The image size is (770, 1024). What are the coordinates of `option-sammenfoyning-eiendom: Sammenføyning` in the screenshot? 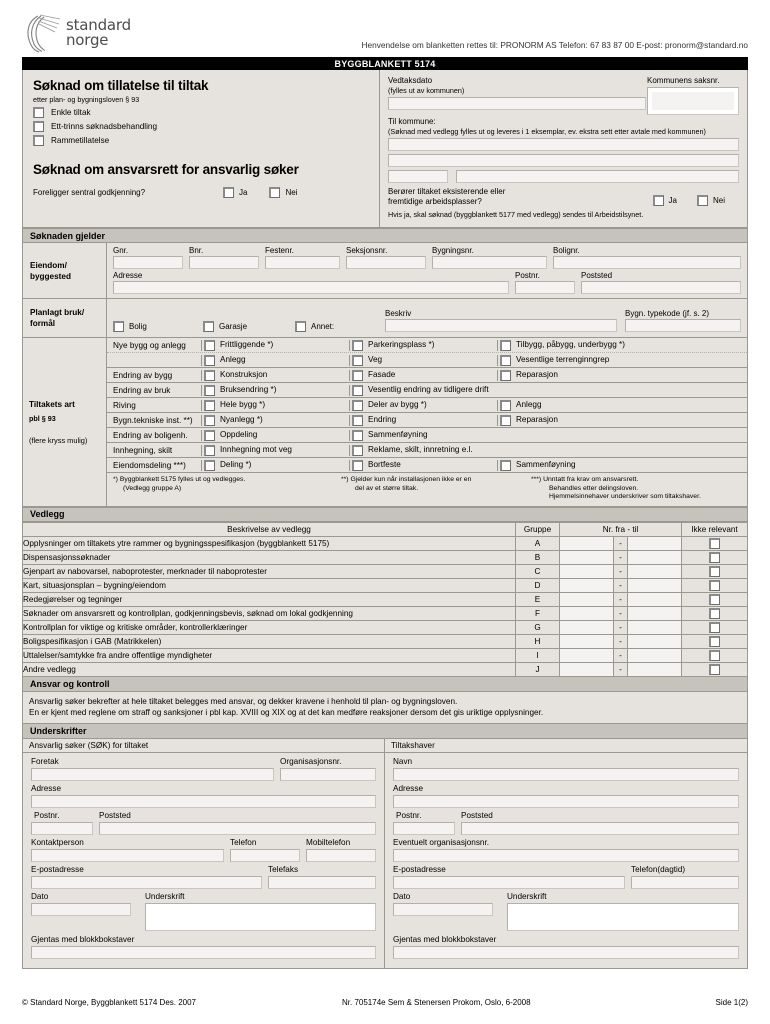 It's located at (622, 465).